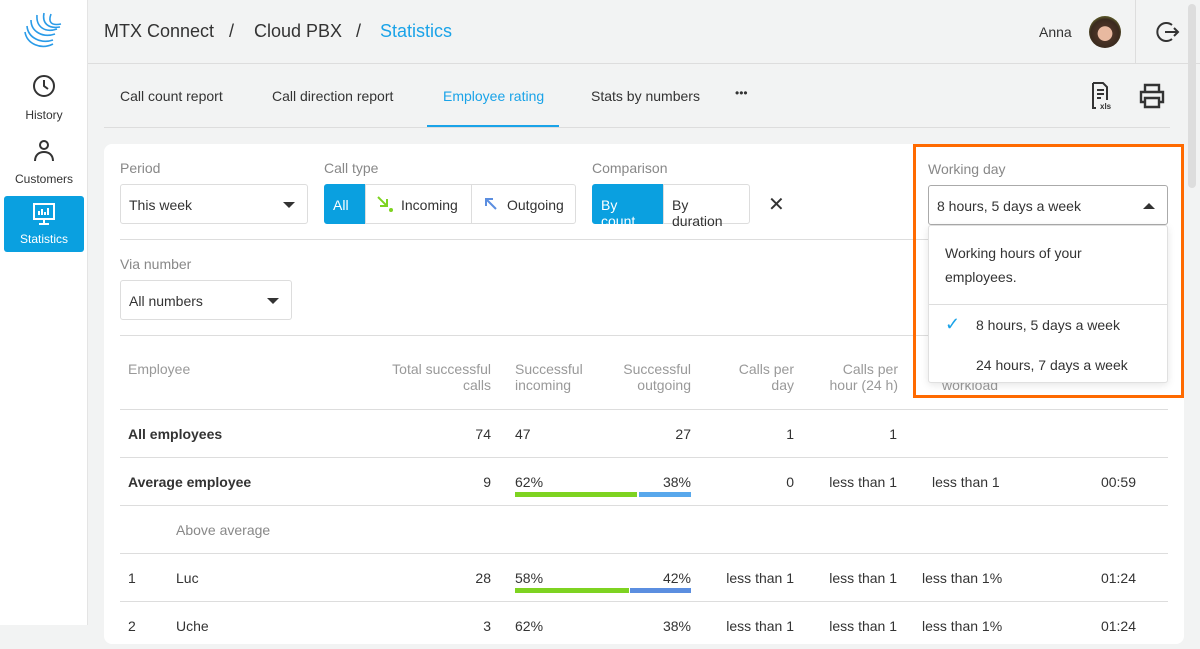  Describe the element at coordinates (741, 93) in the screenshot. I see `more-tabs-icon: •••` at that location.